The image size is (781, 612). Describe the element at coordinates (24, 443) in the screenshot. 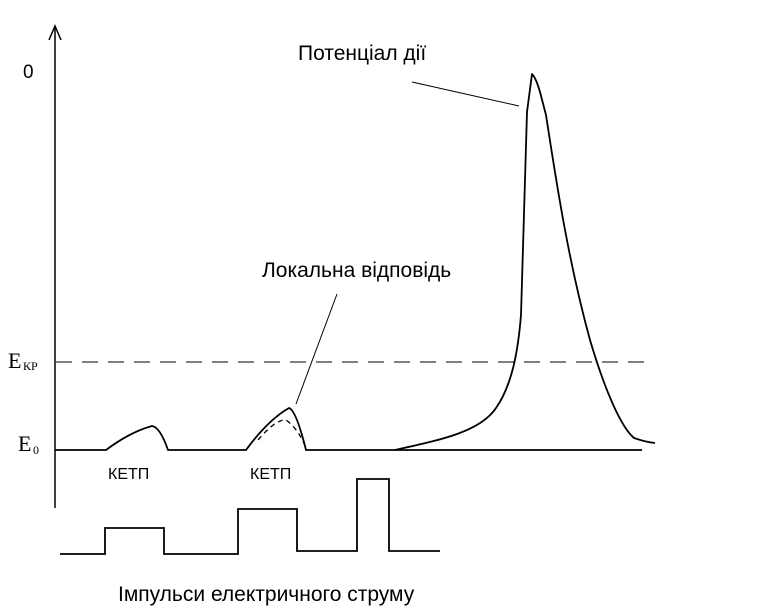

I see `e0-letter: E` at that location.